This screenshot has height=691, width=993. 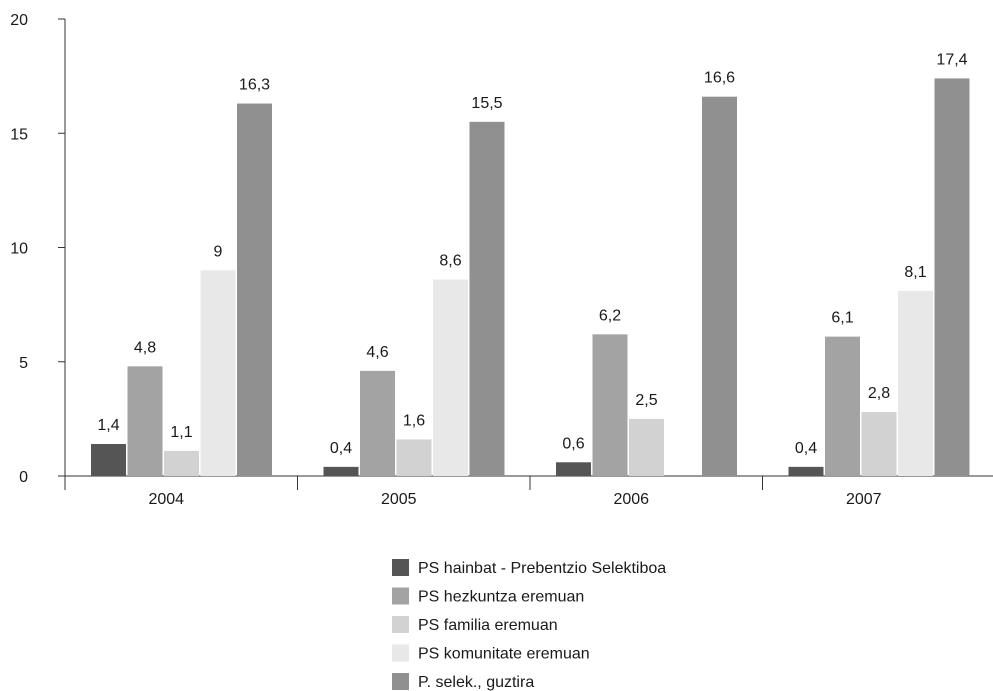 I want to click on x-axis: 2004 2005 2006 2007, so click(x=529, y=491).